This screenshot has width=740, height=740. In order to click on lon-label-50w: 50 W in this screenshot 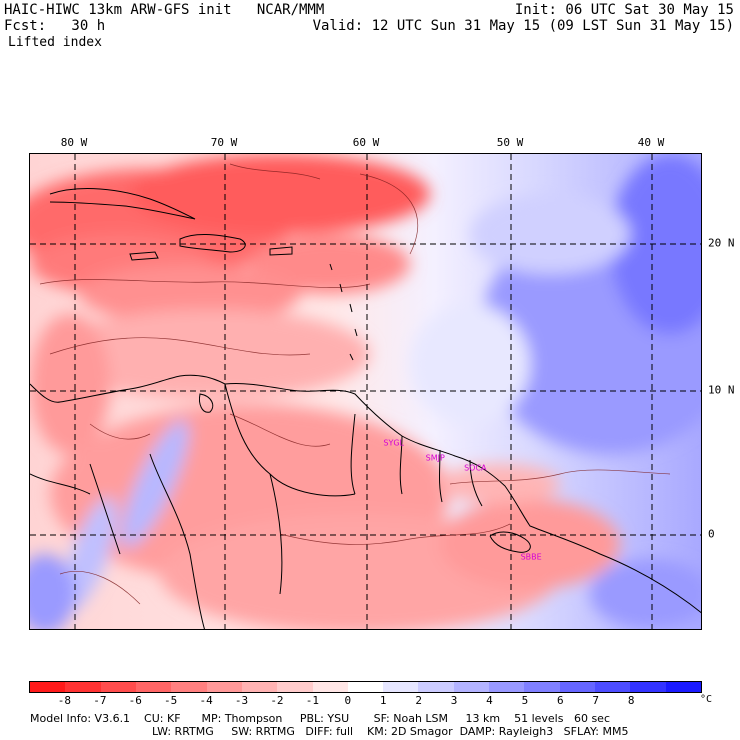, I will do `click(510, 142)`.